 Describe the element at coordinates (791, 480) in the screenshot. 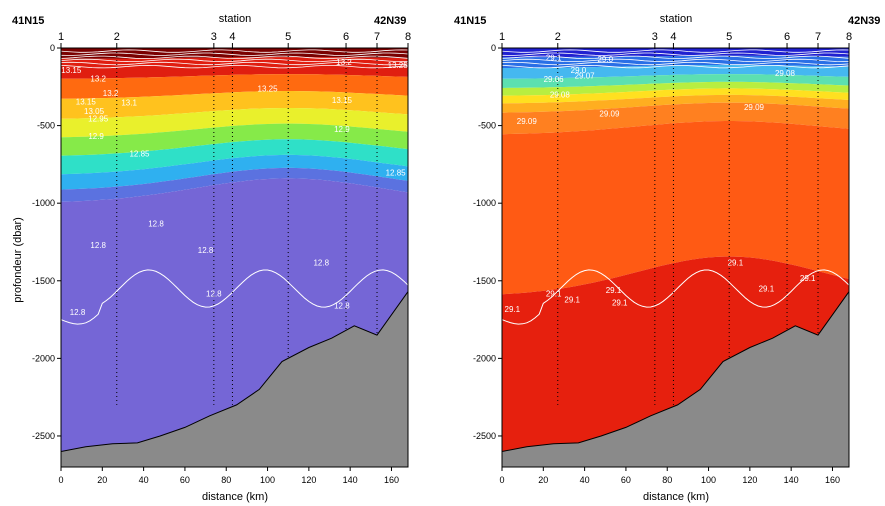

I see `x-tick-label: 140` at that location.